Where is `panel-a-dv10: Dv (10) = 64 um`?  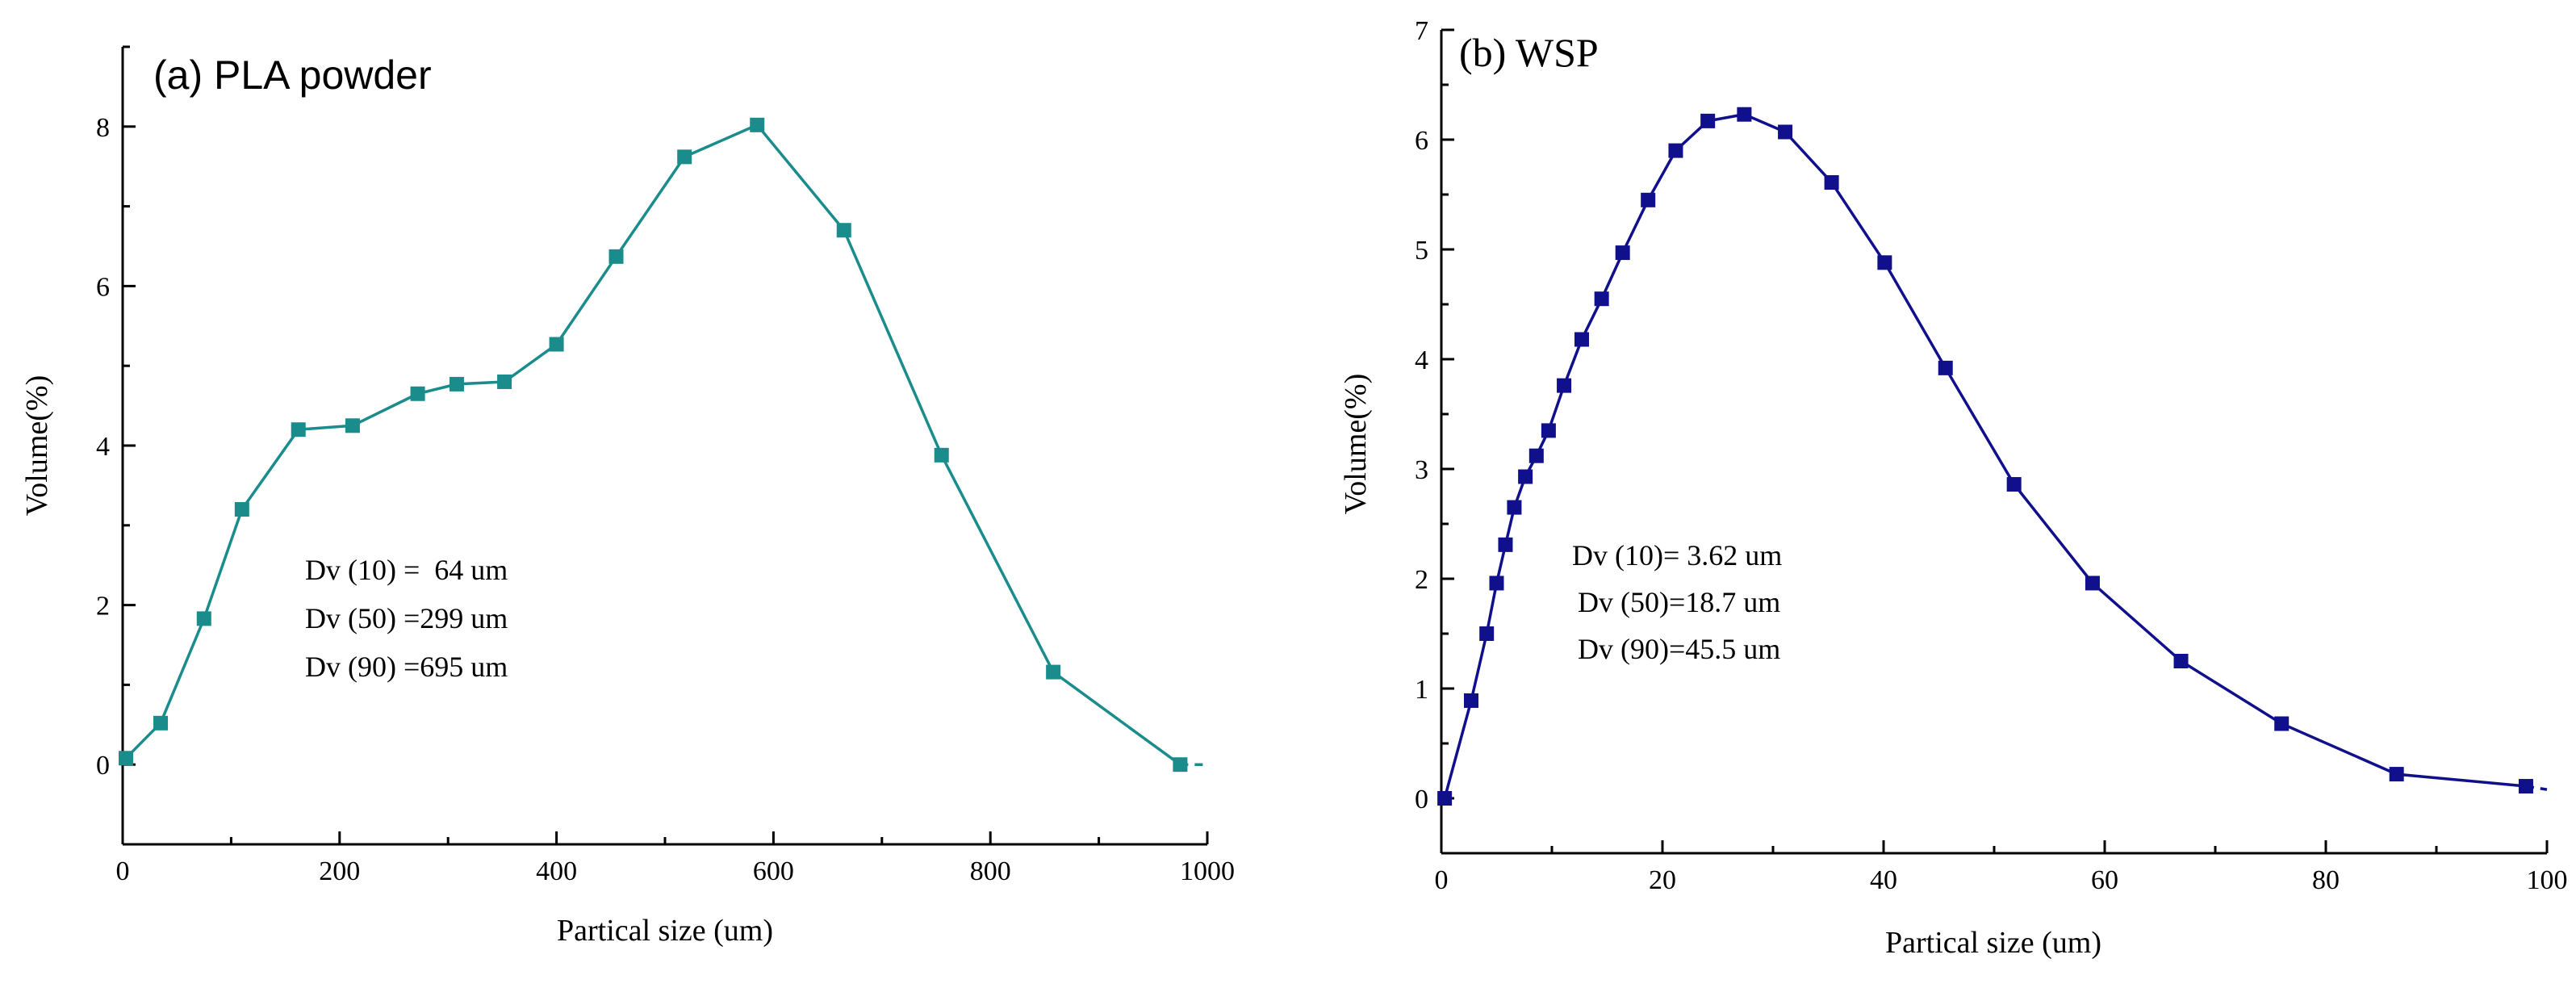 panel-a-dv10: Dv (10) = 64 um is located at coordinates (406, 570).